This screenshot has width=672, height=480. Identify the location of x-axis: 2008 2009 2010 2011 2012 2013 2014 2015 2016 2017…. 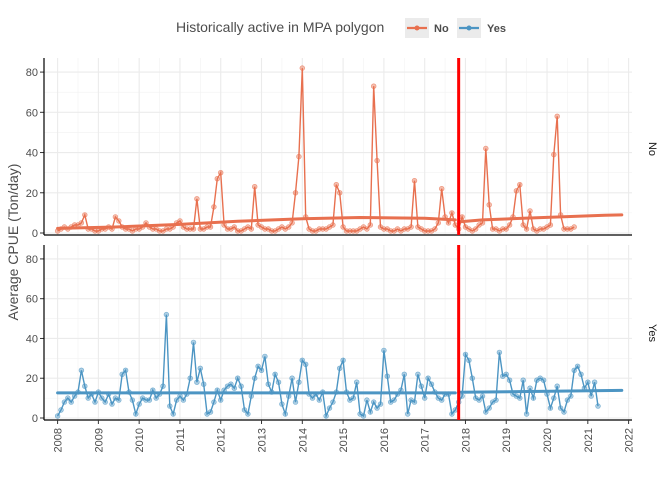
(344, 436).